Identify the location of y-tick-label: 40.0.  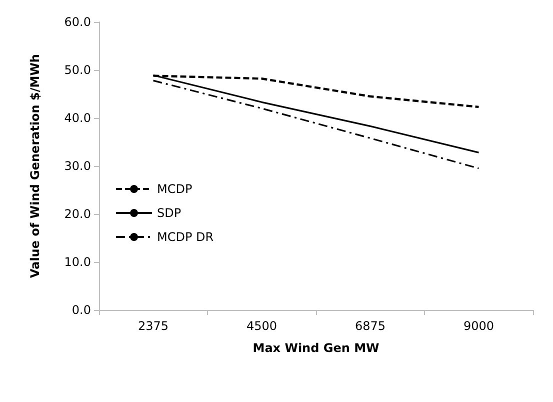
(77, 118).